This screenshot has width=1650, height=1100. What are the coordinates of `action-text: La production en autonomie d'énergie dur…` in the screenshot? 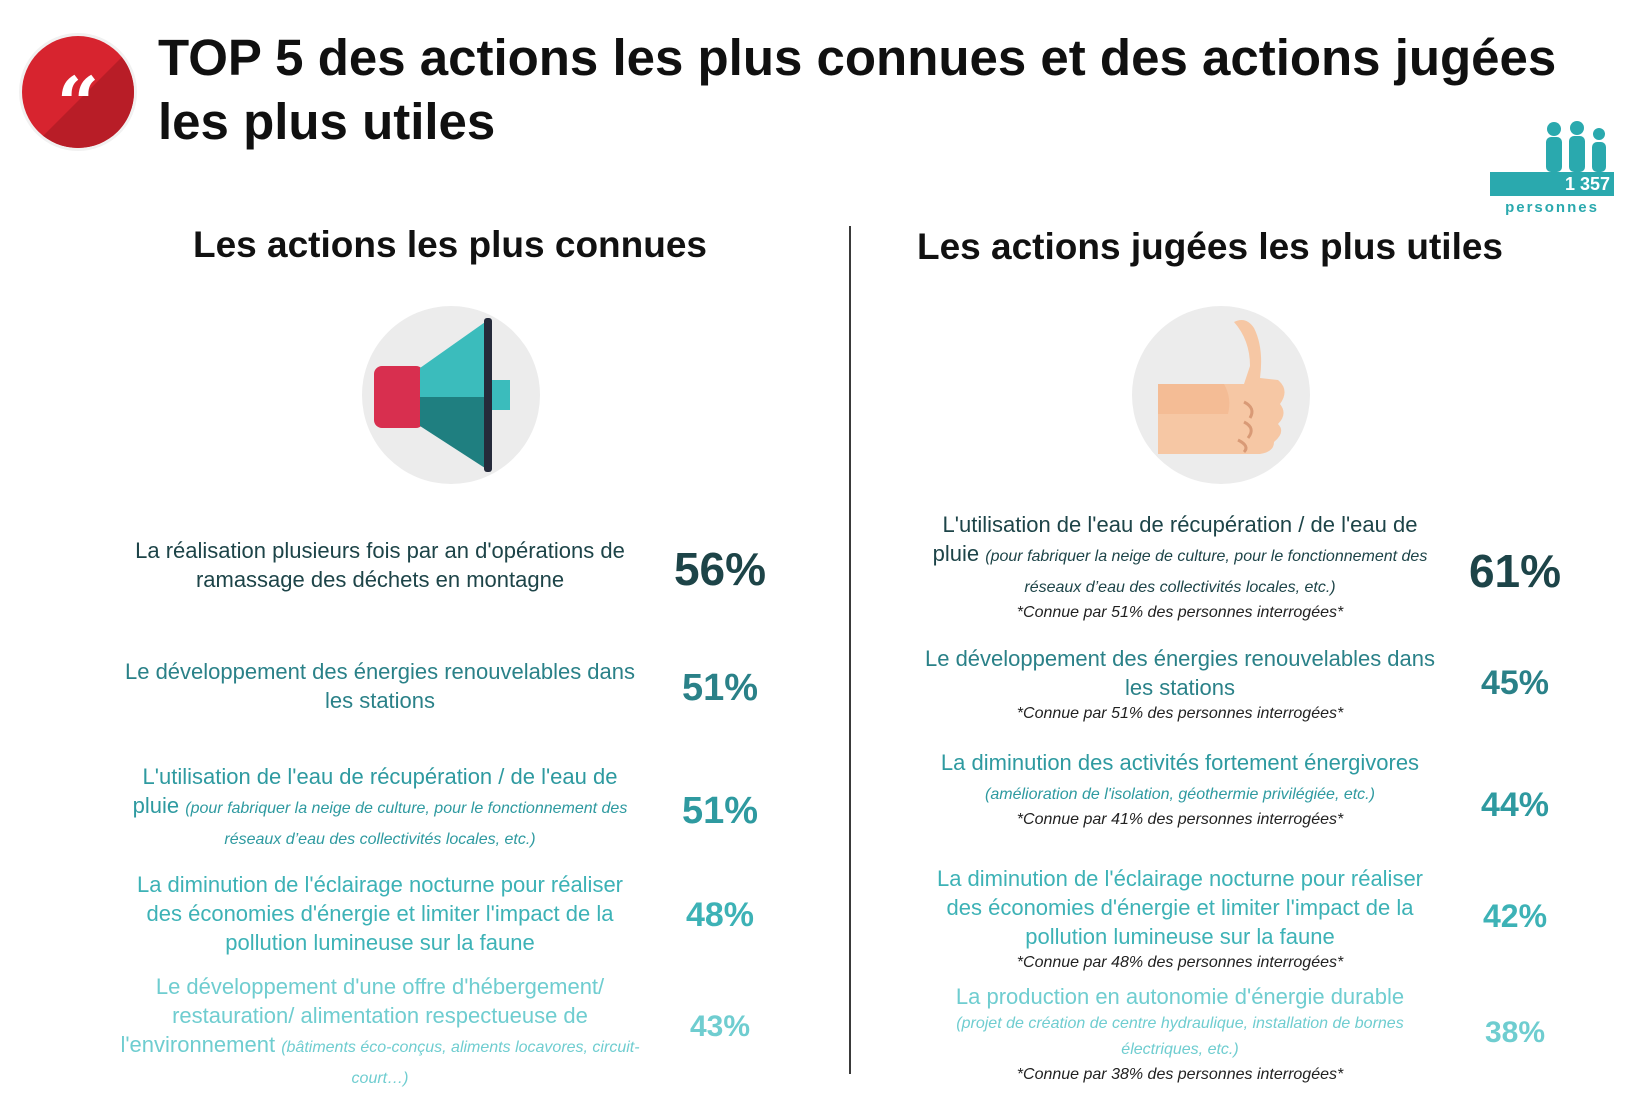 It's located at (1180, 1034).